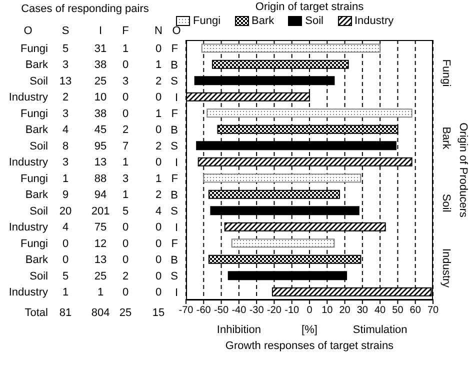 The height and width of the screenshot is (365, 474). Describe the element at coordinates (96, 211) in the screenshot. I see `text: Soil 20 201 5 4` at that location.